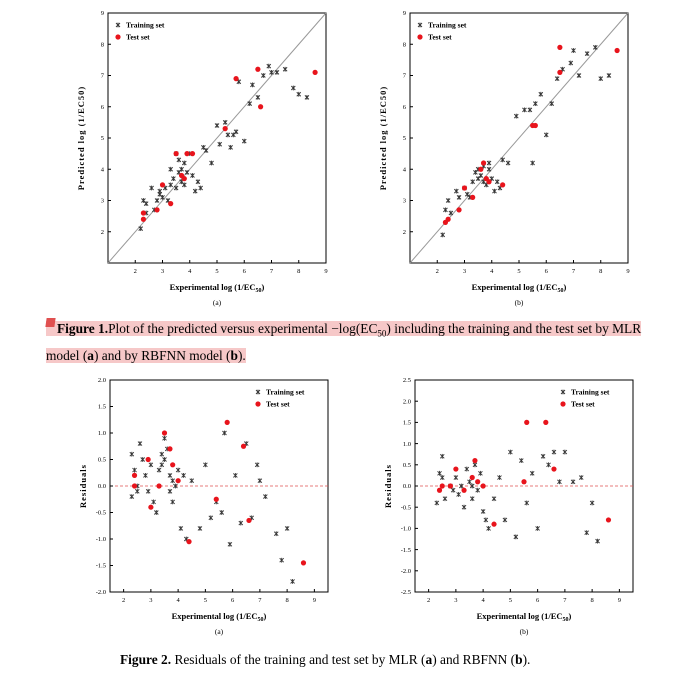  What do you see at coordinates (406, 529) in the screenshot?
I see `y-tick-label: -1.0` at bounding box center [406, 529].